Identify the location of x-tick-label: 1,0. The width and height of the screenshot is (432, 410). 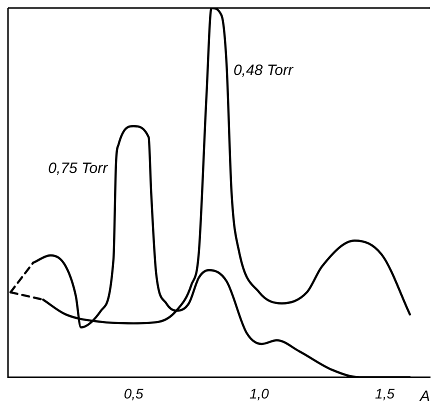
(259, 393).